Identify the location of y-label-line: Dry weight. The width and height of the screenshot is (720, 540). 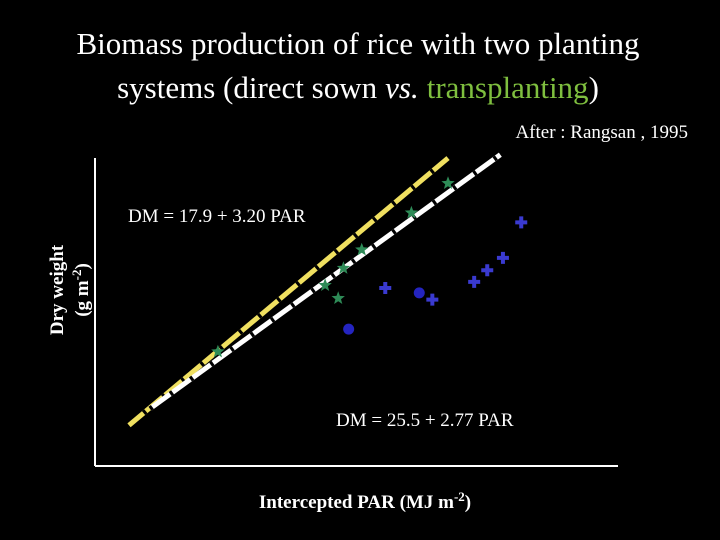
(57, 289).